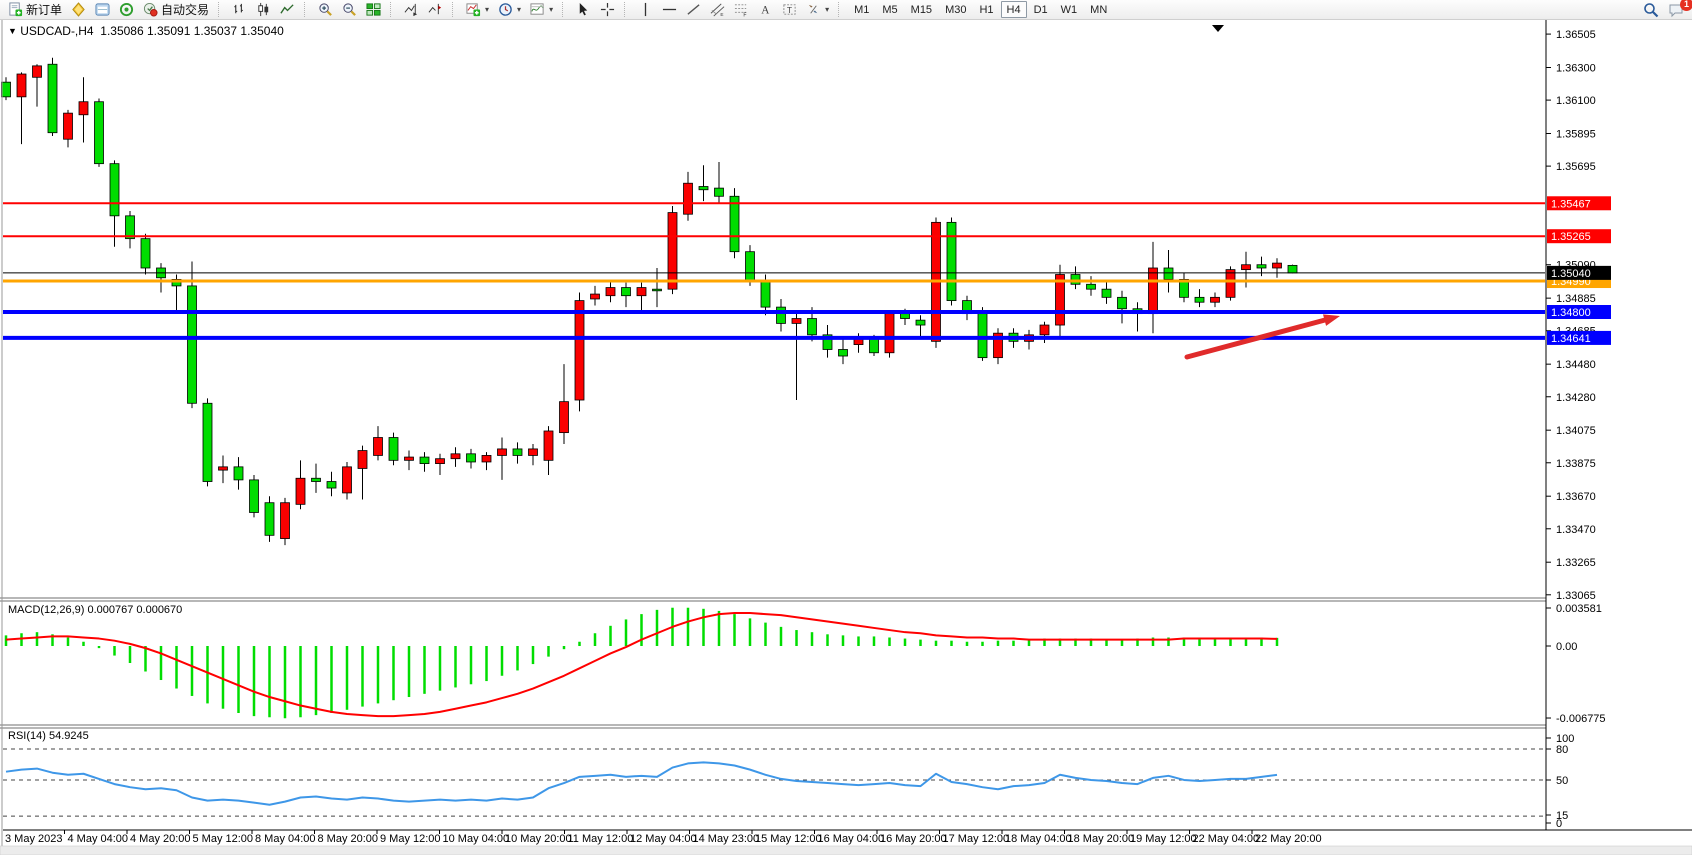 Image resolution: width=1692 pixels, height=855 pixels. I want to click on horizontal-line-button, so click(669, 10).